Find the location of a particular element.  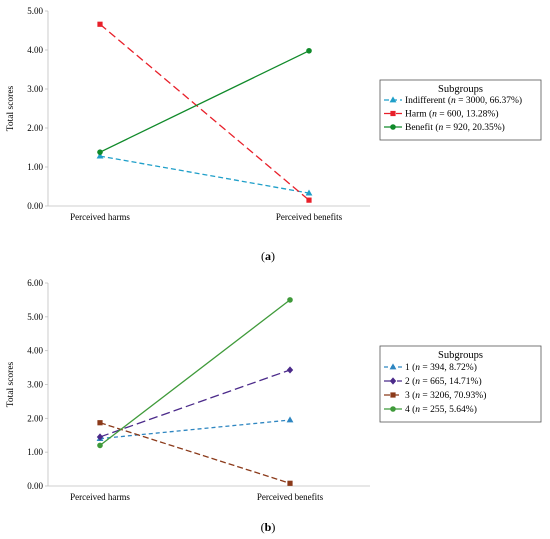

panel-label: (b) is located at coordinates (268, 527).